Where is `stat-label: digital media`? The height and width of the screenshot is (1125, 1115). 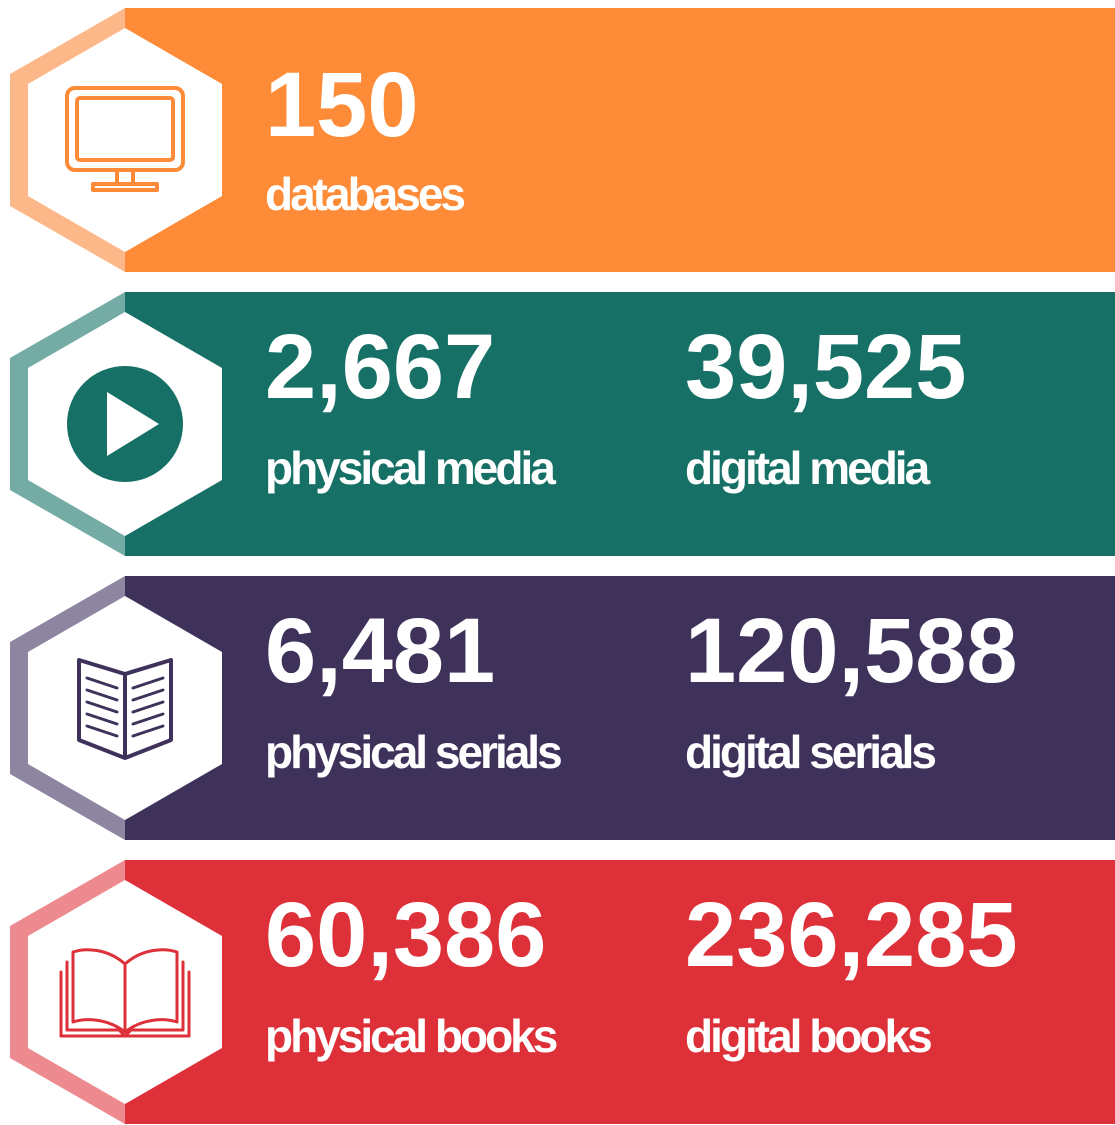 stat-label: digital media is located at coordinates (808, 468).